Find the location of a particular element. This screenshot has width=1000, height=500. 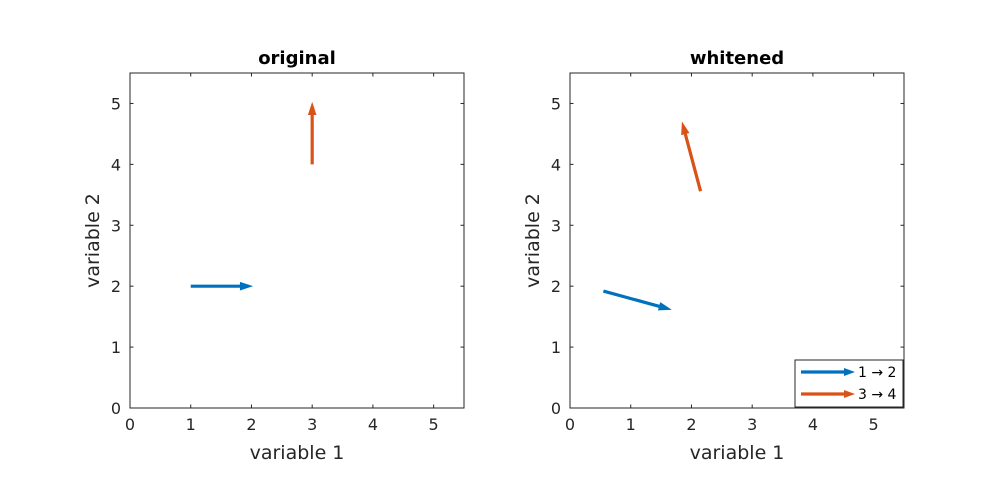

legend: 1 → 2 3 → 4 is located at coordinates (849, 383).